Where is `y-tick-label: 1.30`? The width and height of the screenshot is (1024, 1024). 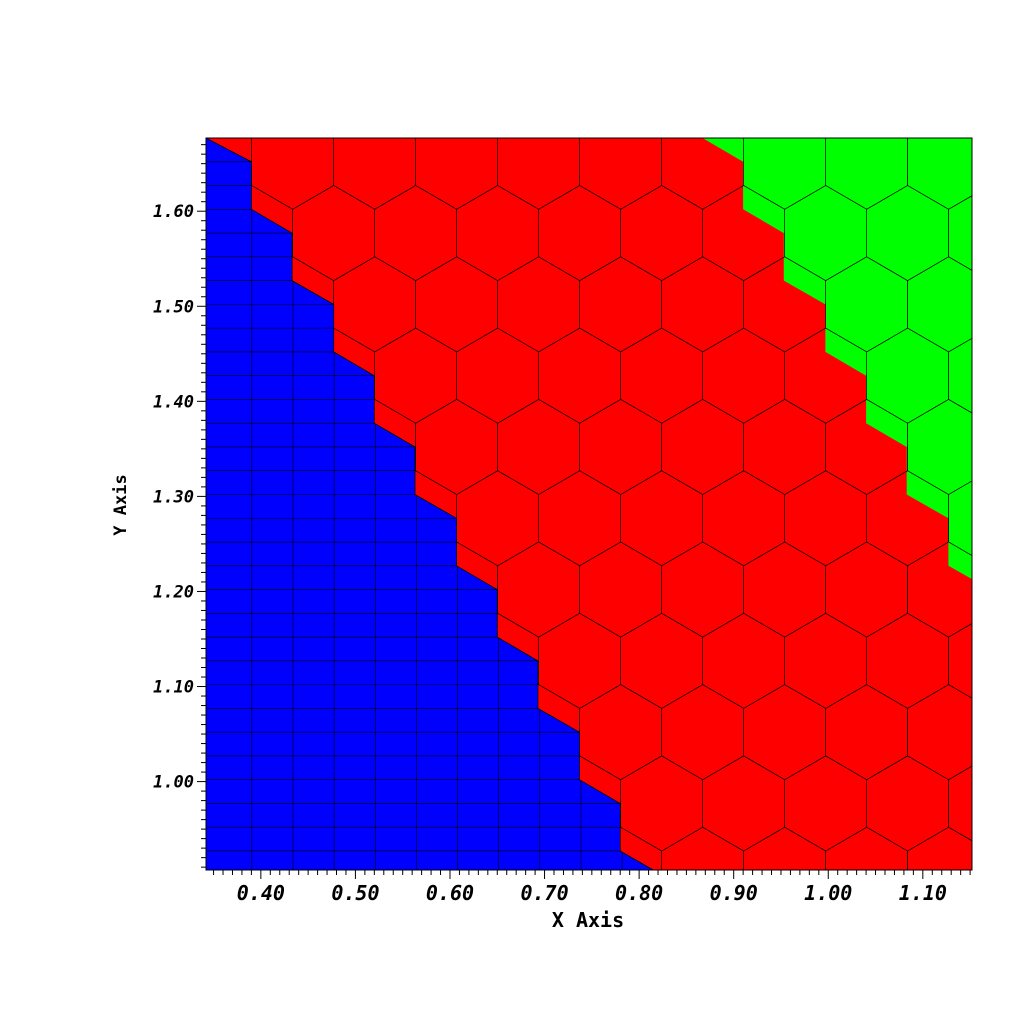
y-tick-label: 1.30 is located at coordinates (173, 497).